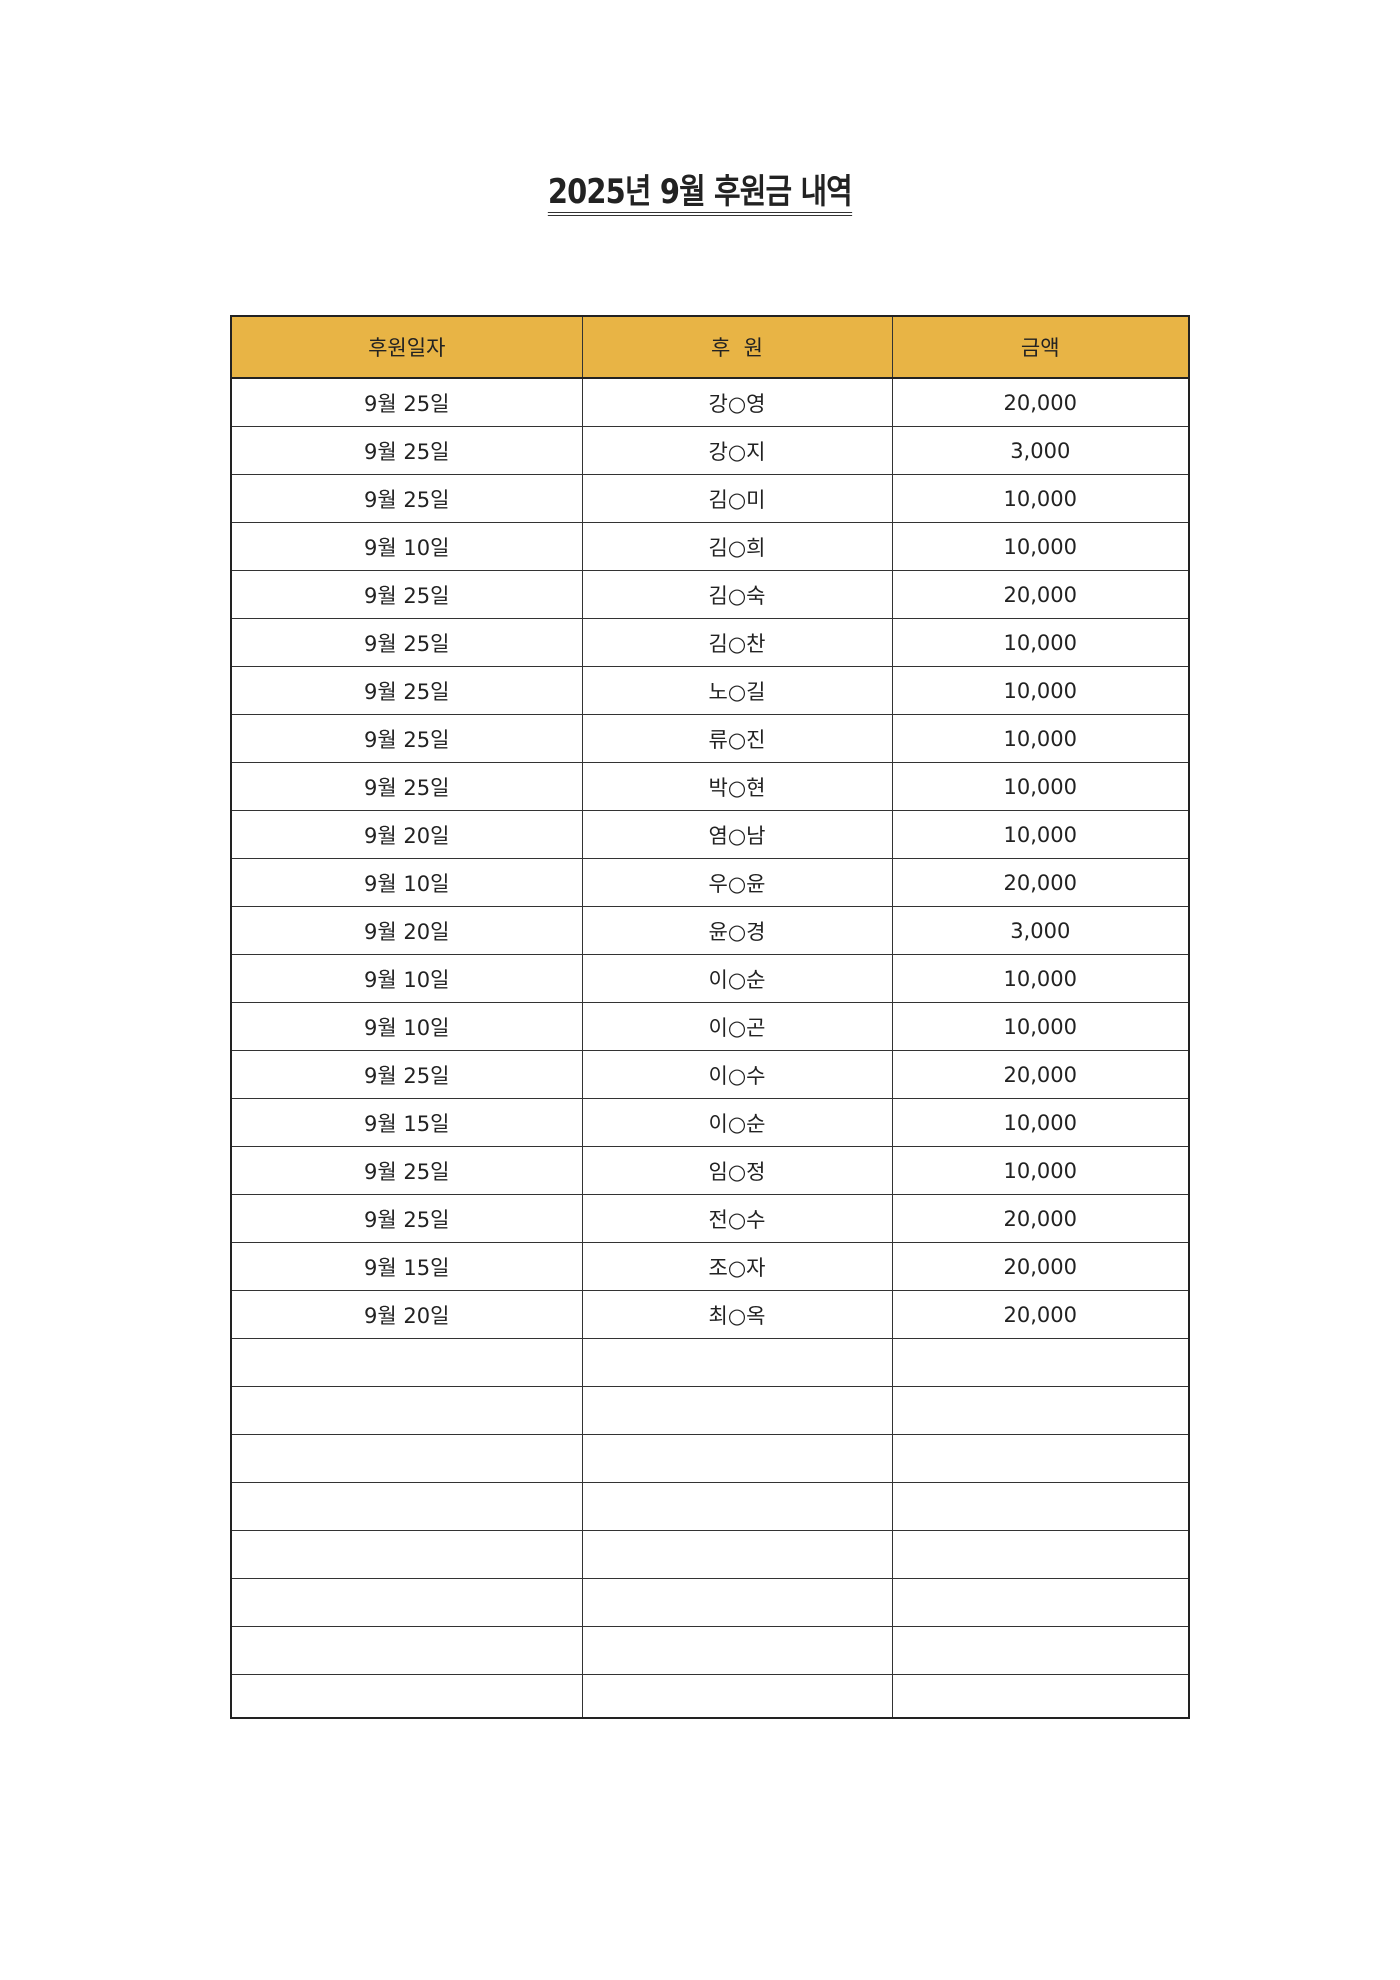  Describe the element at coordinates (737, 1218) in the screenshot. I see `cell-donor: 전○수` at that location.